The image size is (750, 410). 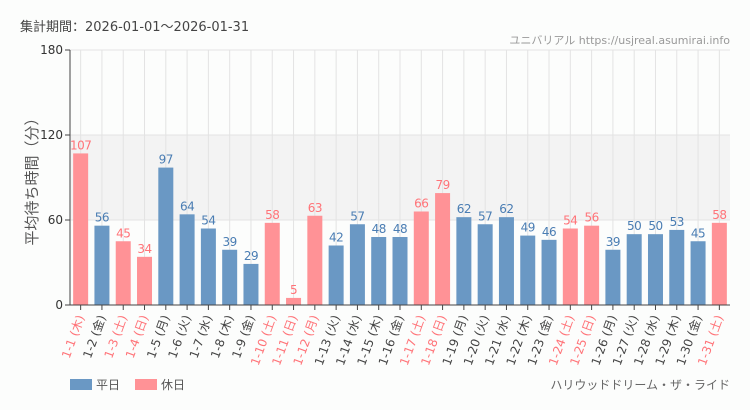 What do you see at coordinates (549, 232) in the screenshot?
I see `data-label: 46` at bounding box center [549, 232].